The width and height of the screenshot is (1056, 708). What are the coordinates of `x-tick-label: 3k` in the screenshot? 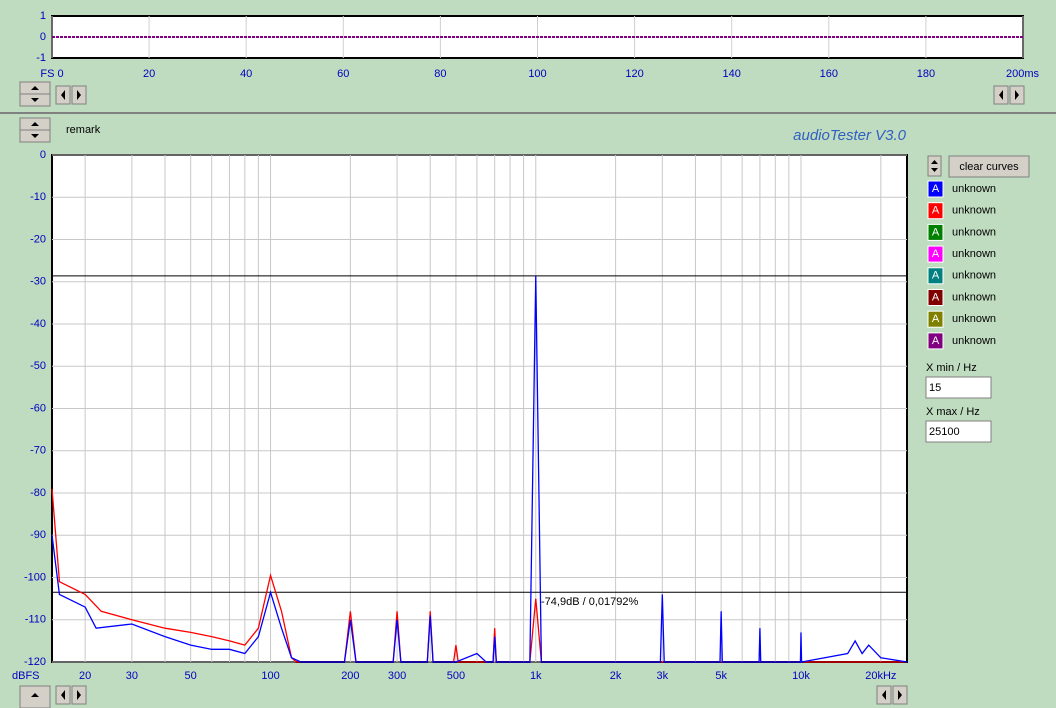 It's located at (662, 676).